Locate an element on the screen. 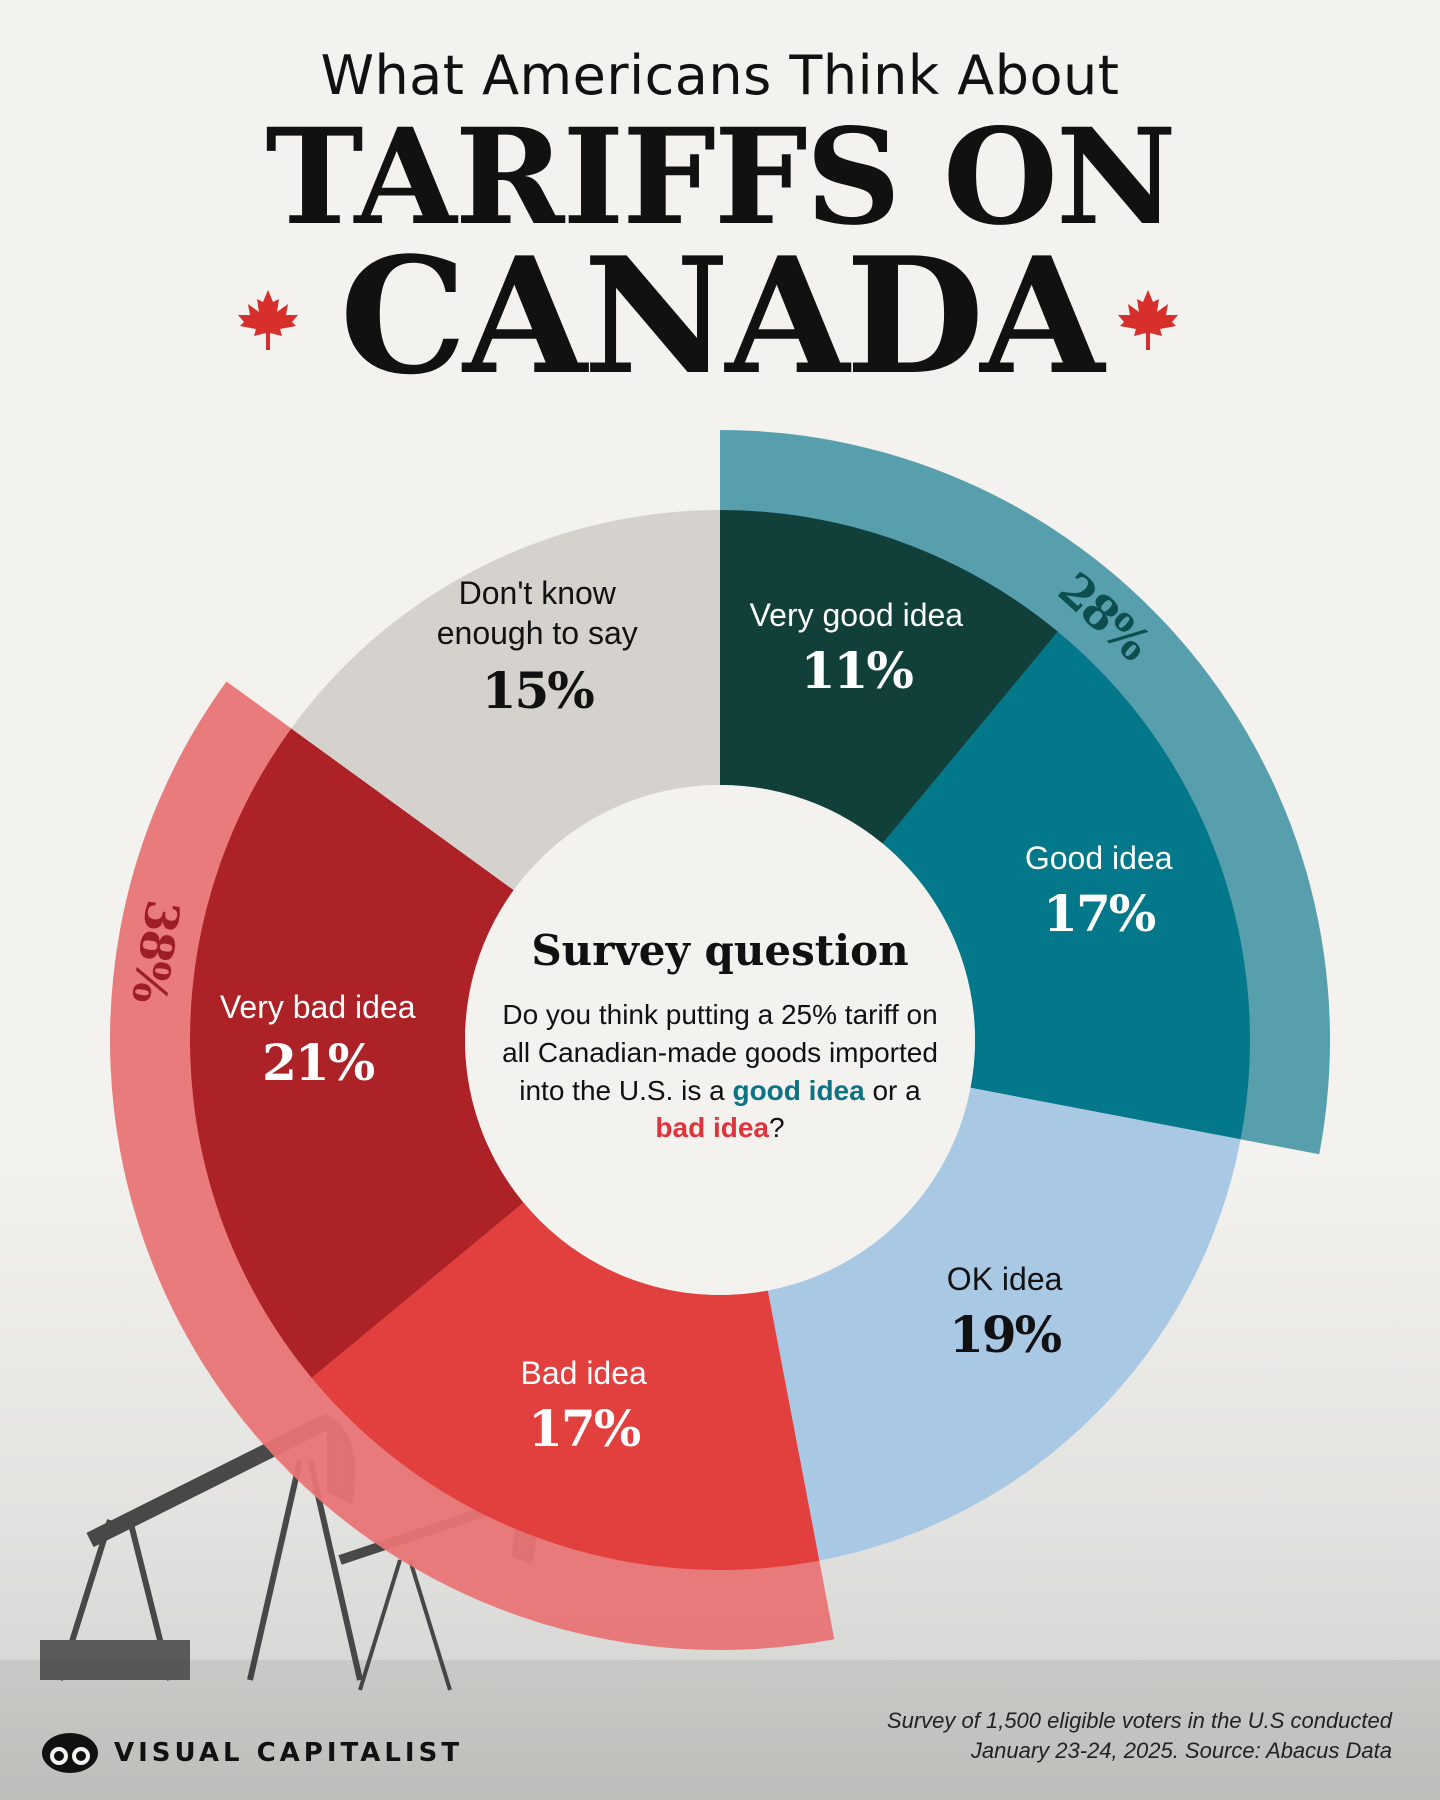 This screenshot has width=1440, height=1800. subtitle: What Americans Think About is located at coordinates (720, 75).